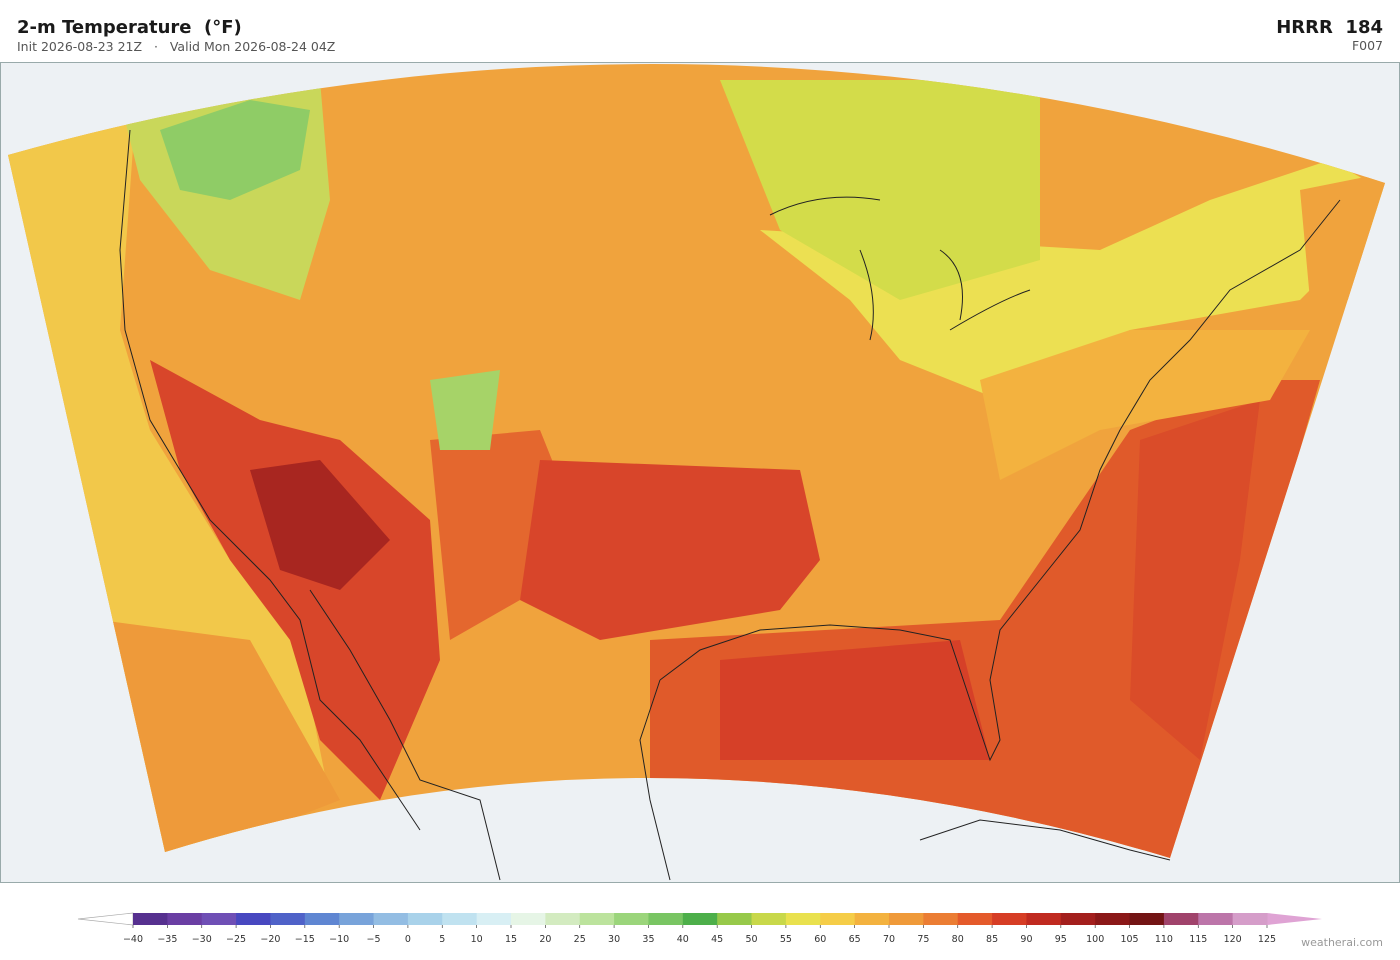 This screenshot has width=1400, height=960. Describe the element at coordinates (545, 939) in the screenshot. I see `colorbar-tick-label: 20` at that location.